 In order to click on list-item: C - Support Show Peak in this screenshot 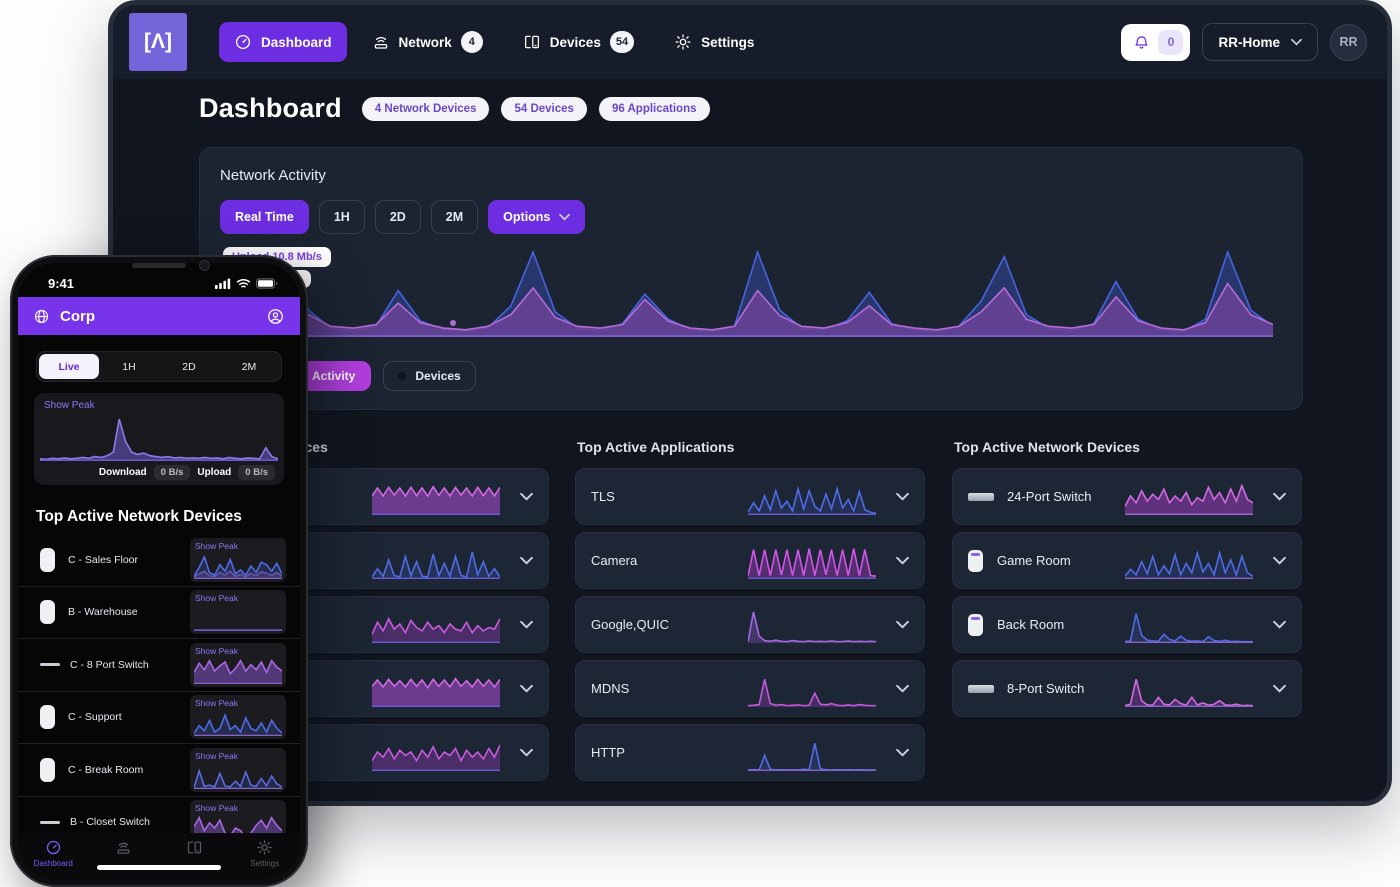, I will do `click(159, 718)`.